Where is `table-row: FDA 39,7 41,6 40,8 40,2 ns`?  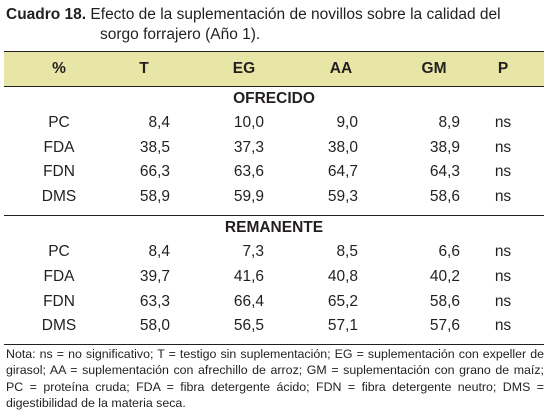
table-row: FDA 39,7 41,6 40,8 40,2 ns is located at coordinates (274, 277).